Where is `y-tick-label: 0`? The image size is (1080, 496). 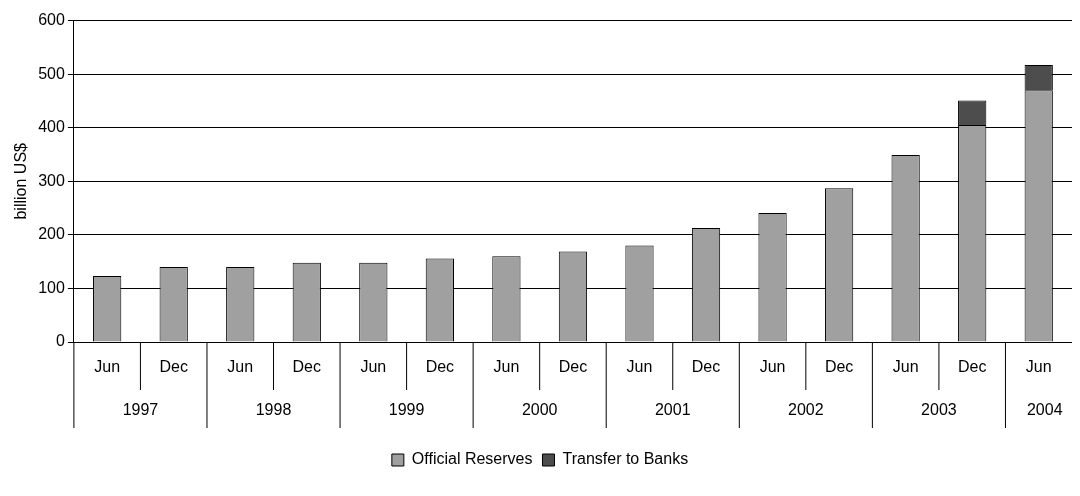 y-tick-label: 0 is located at coordinates (60, 341).